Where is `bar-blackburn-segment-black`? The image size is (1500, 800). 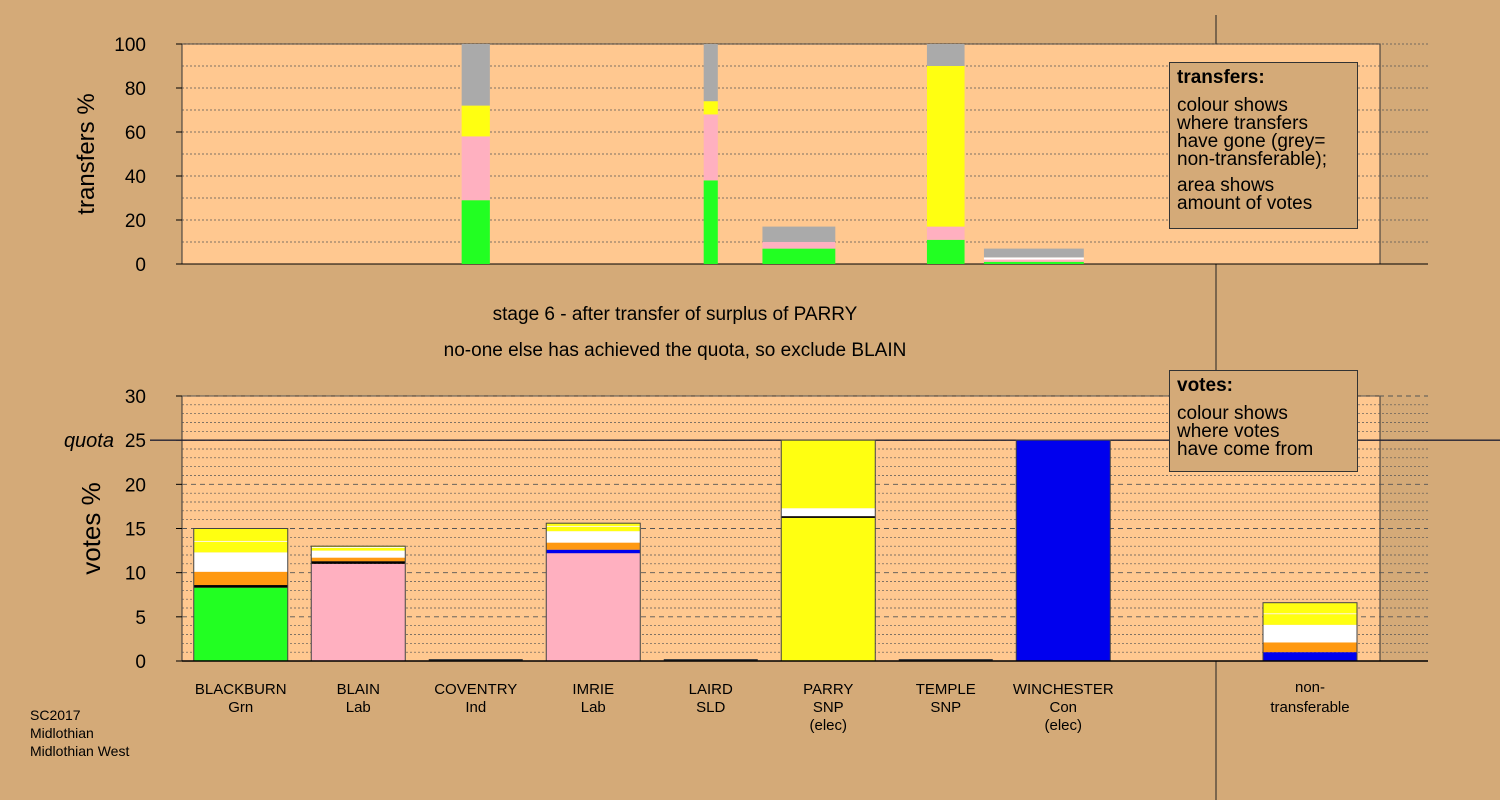 bar-blackburn-segment-black is located at coordinates (240, 586).